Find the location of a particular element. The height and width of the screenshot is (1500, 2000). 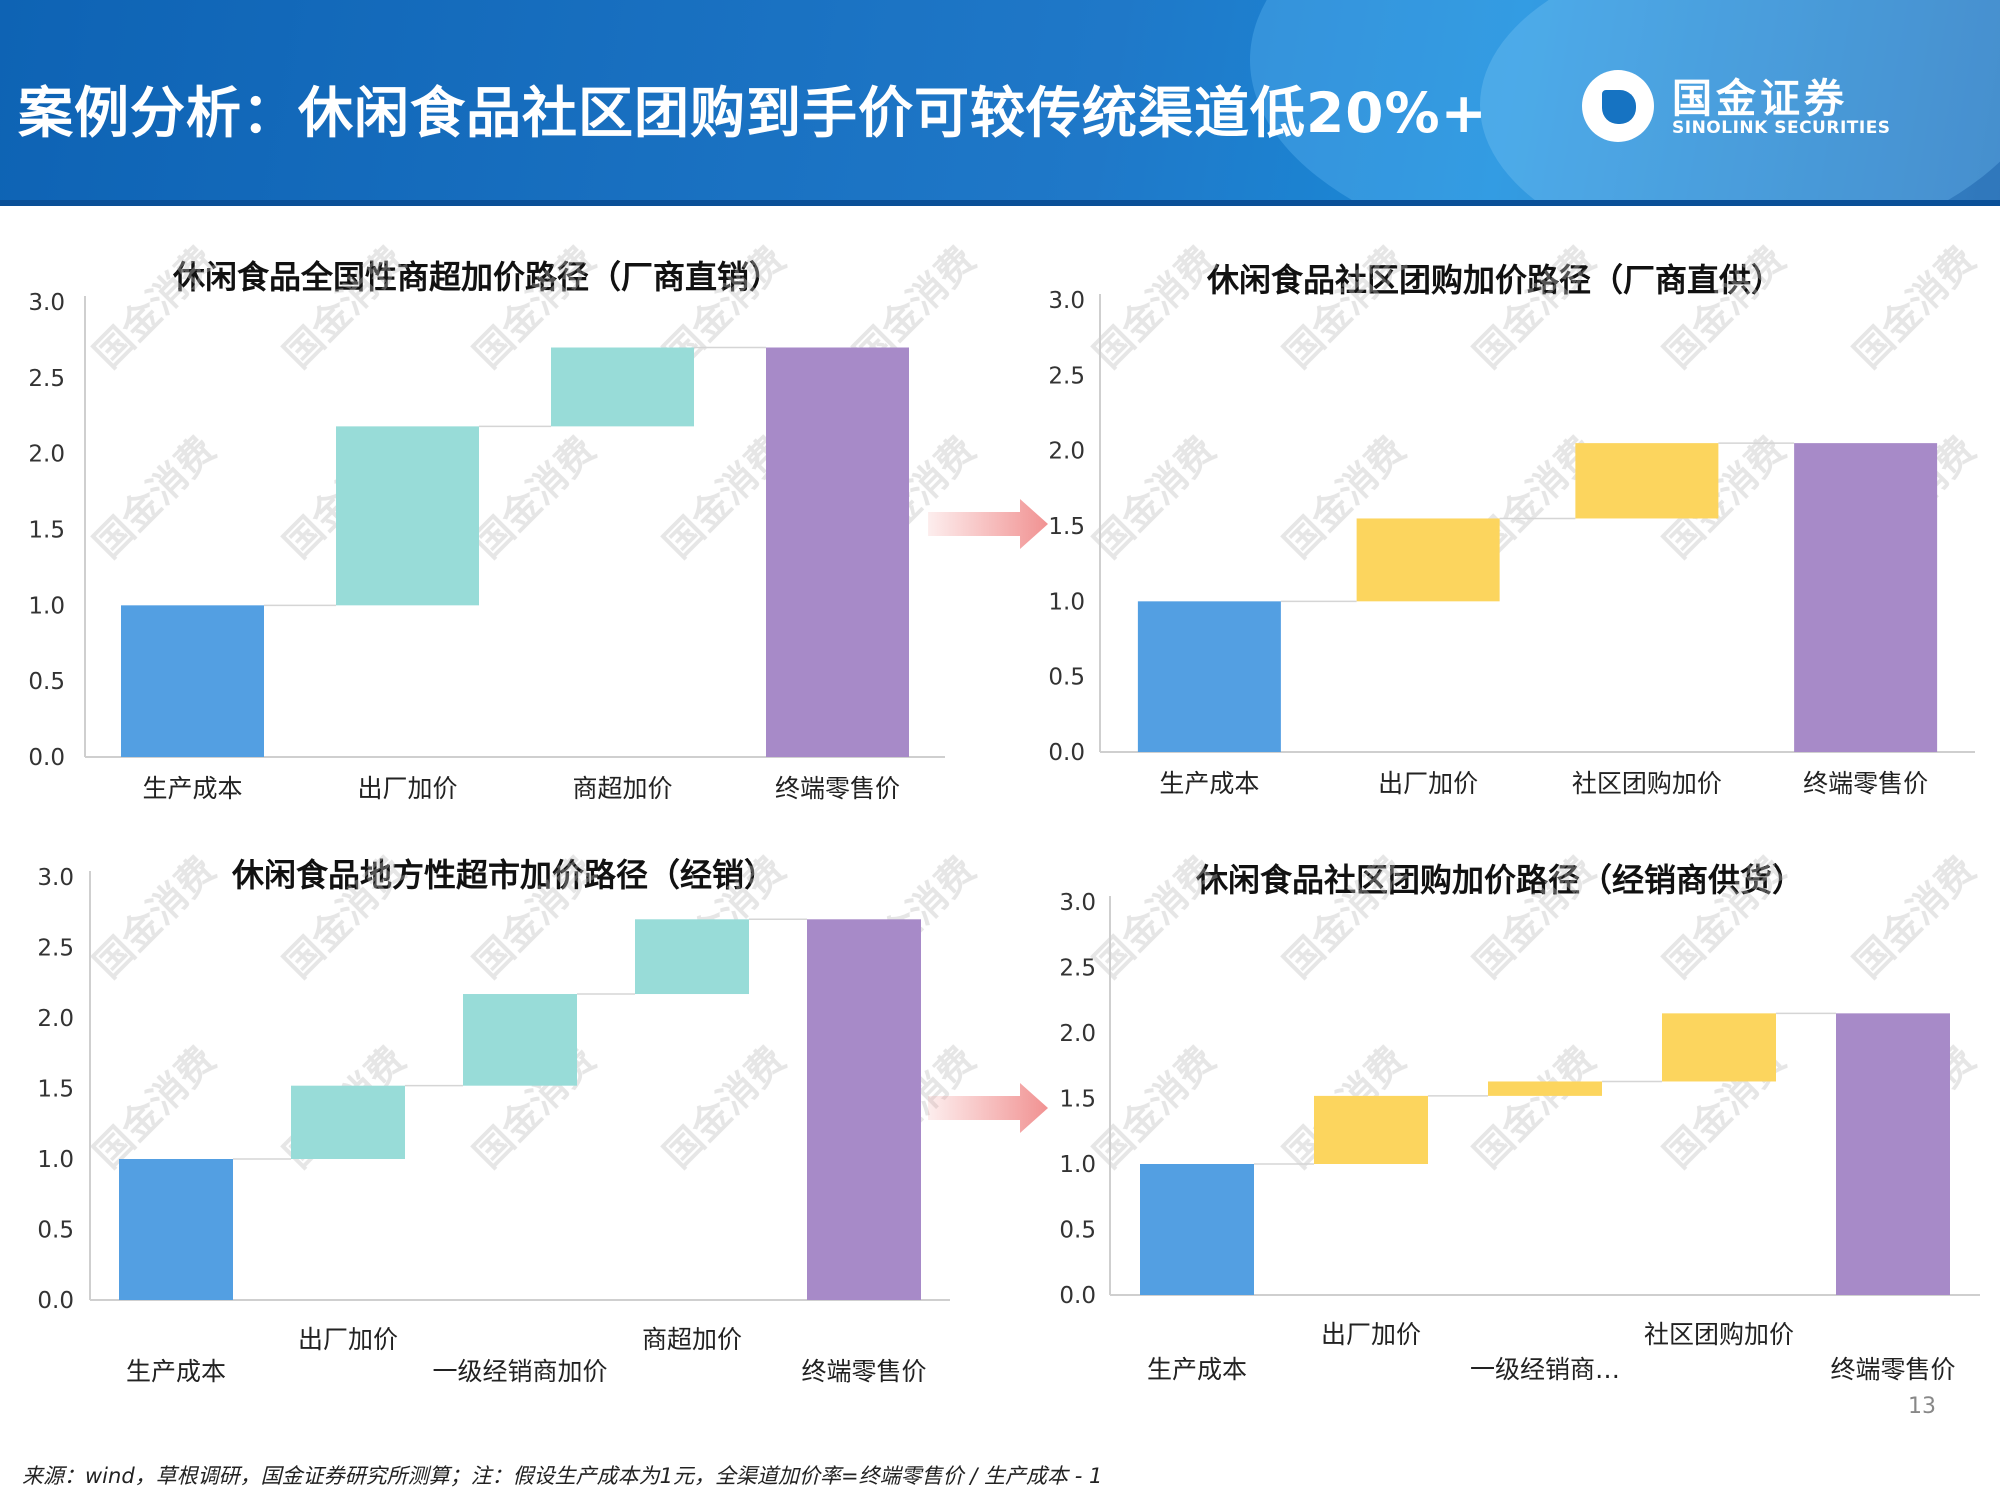

company-logo: 国金证券 SINOLINK SECURITIES is located at coordinates (1772, 111).